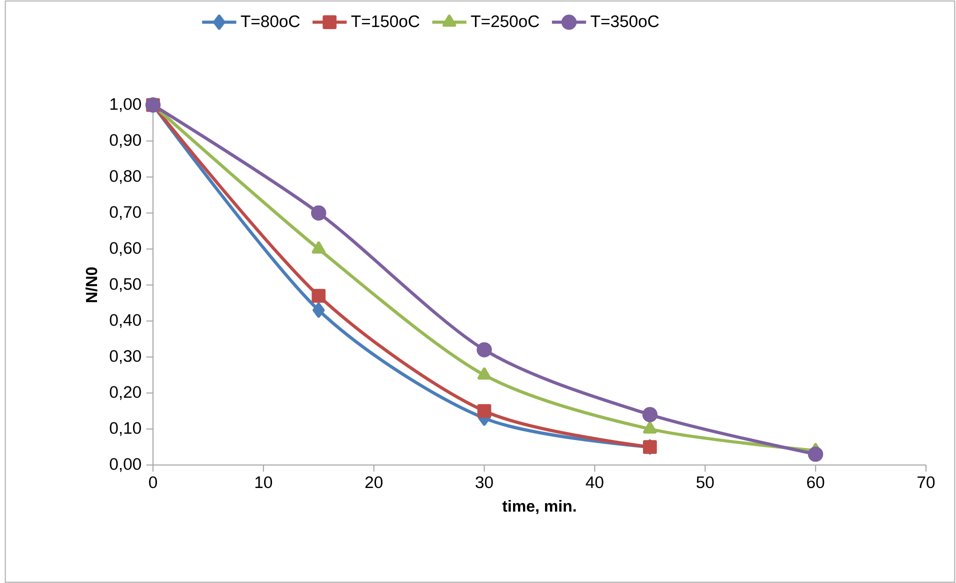 This screenshot has height=583, width=956. I want to click on legend-label: T=250oC, so click(505, 21).